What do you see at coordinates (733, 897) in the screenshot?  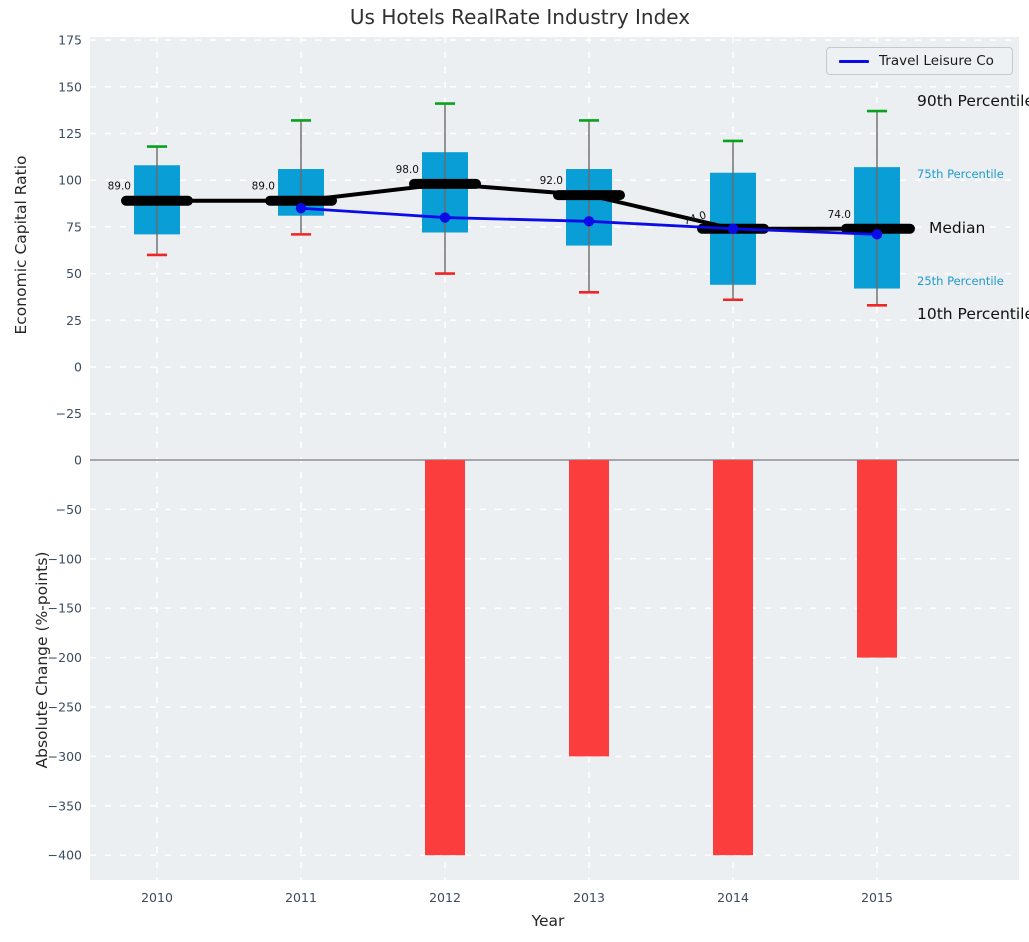 I see `x-tick-2014: 2014` at bounding box center [733, 897].